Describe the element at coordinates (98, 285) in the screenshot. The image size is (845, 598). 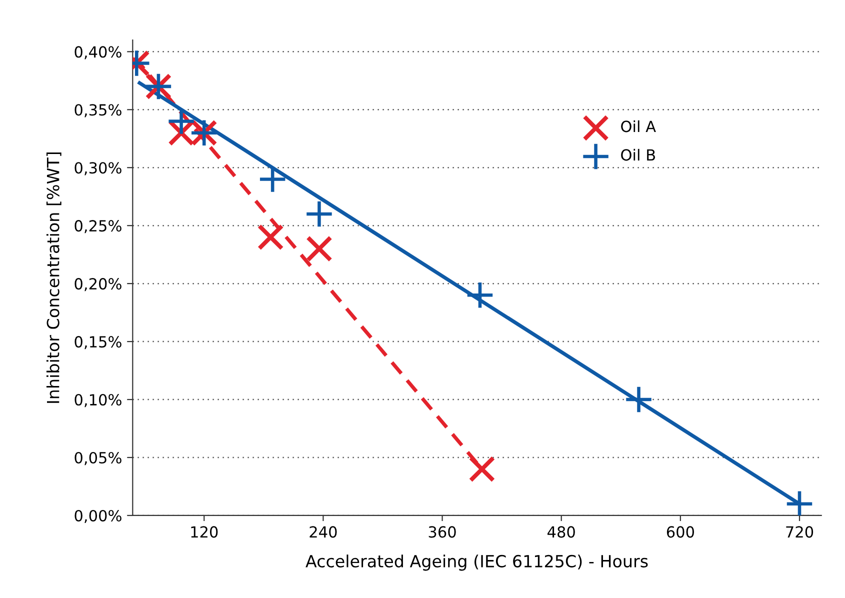
I see `y-tick-label: 0,20%` at that location.